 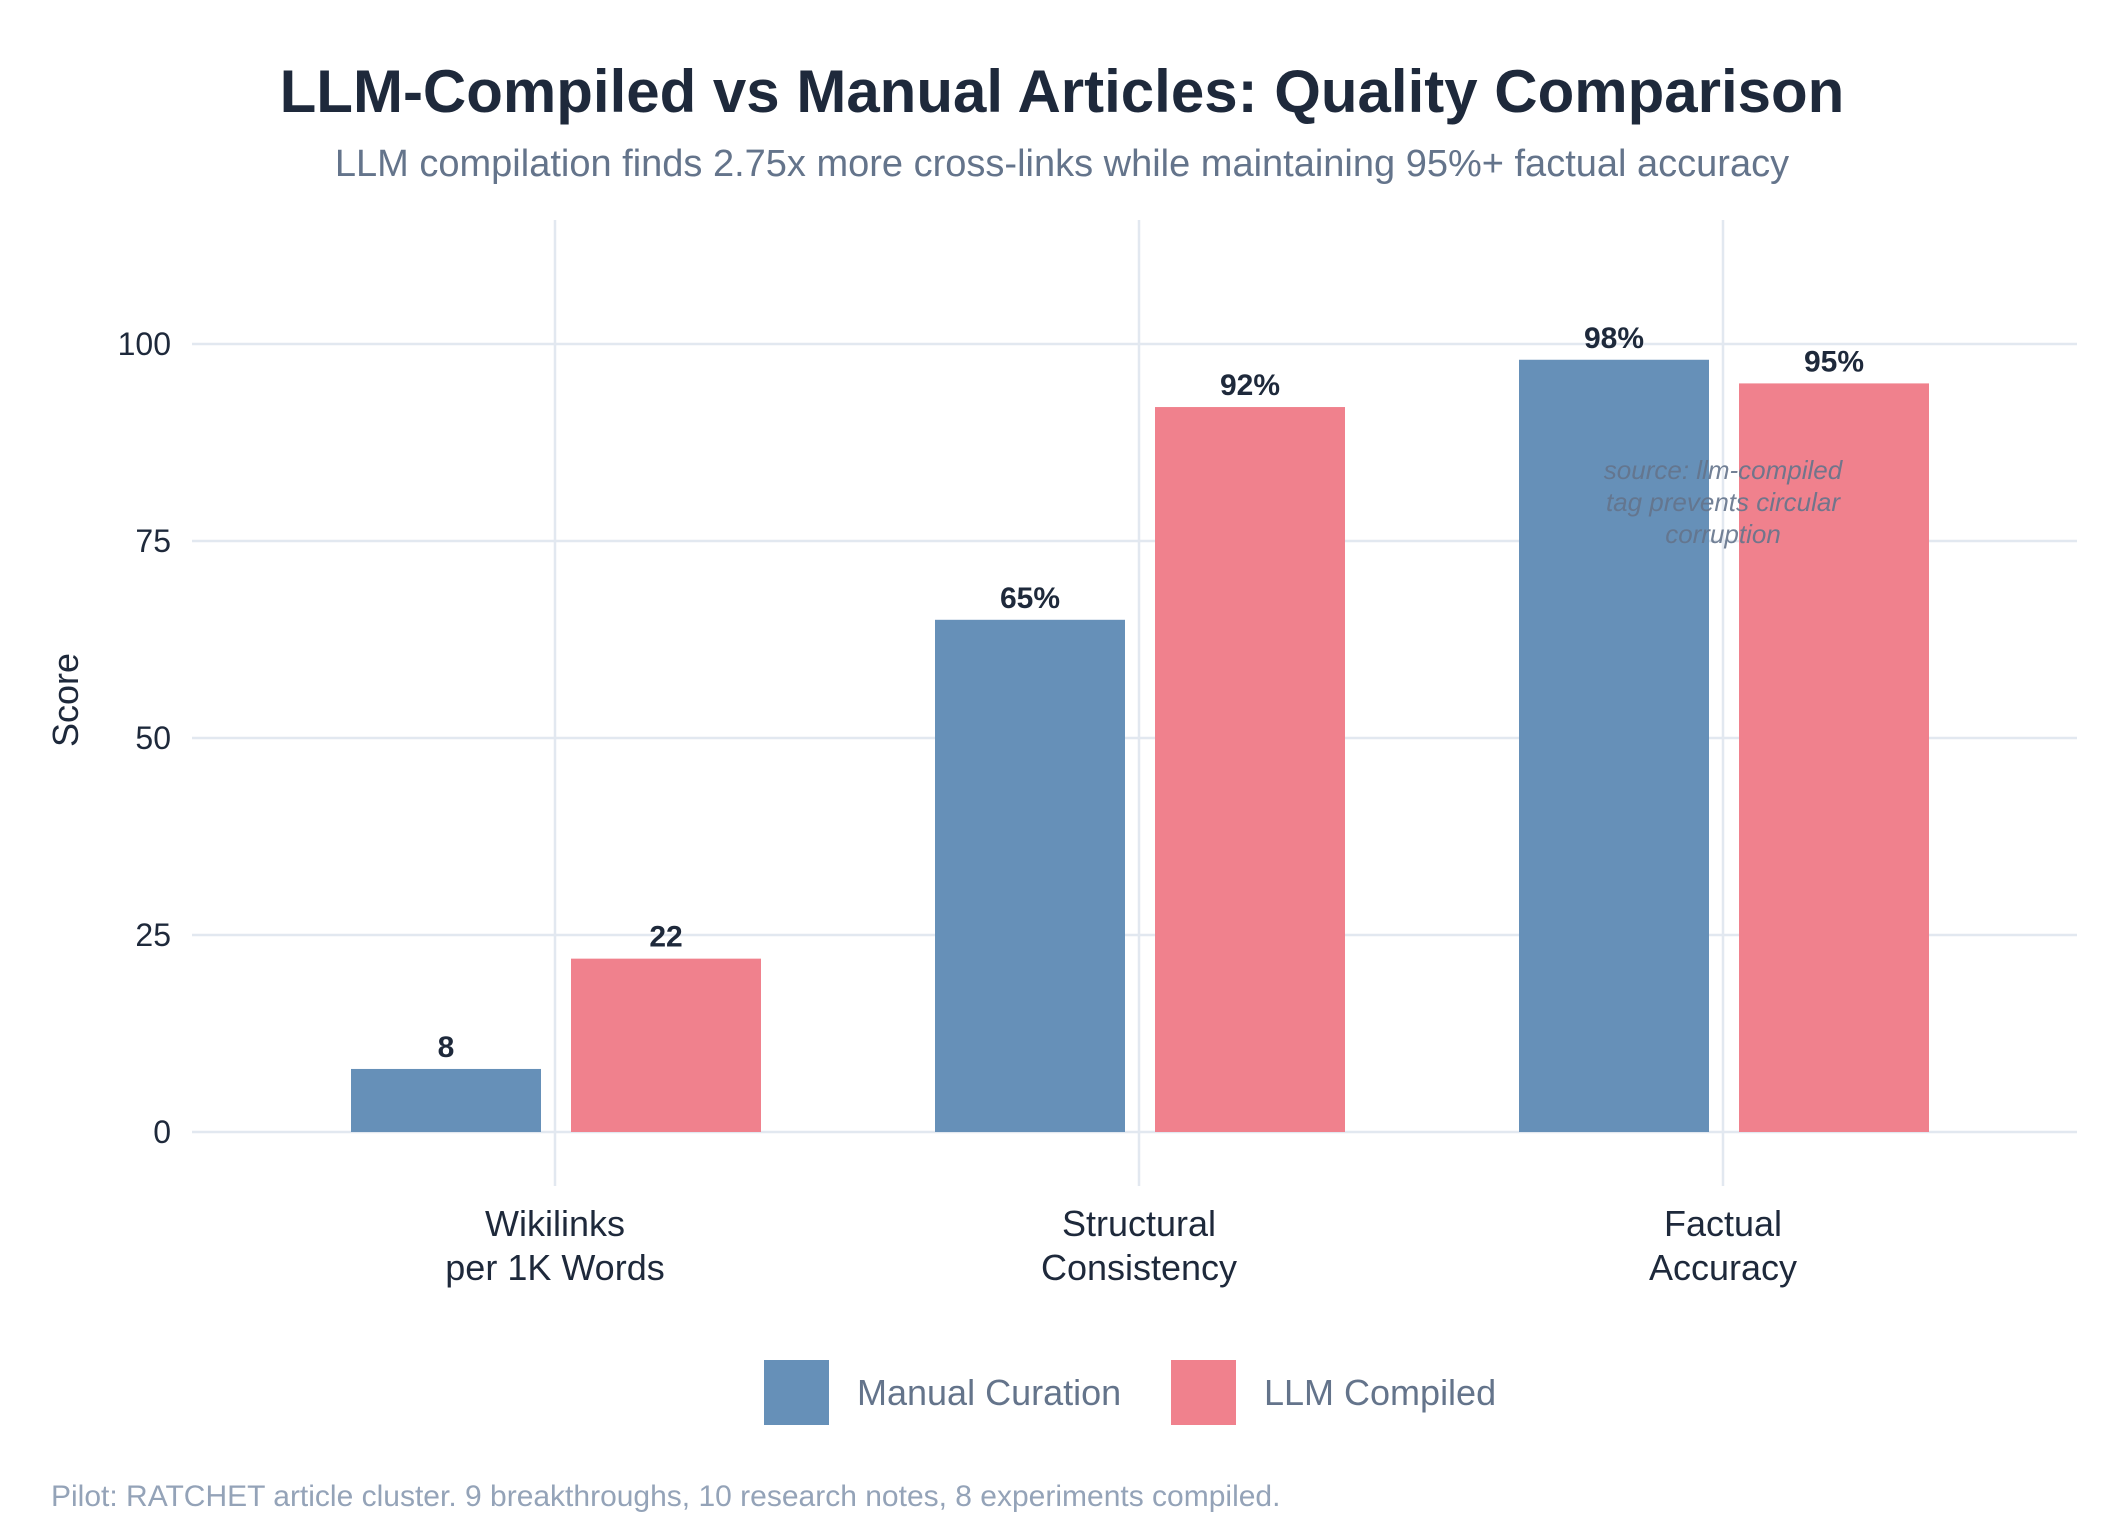 What do you see at coordinates (1723, 534) in the screenshot?
I see `annotation-line: corruption` at bounding box center [1723, 534].